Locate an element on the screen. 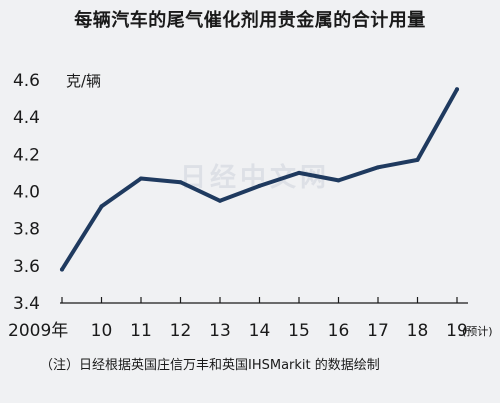 The height and width of the screenshot is (403, 500). x-tick-label: 10 is located at coordinates (102, 331).